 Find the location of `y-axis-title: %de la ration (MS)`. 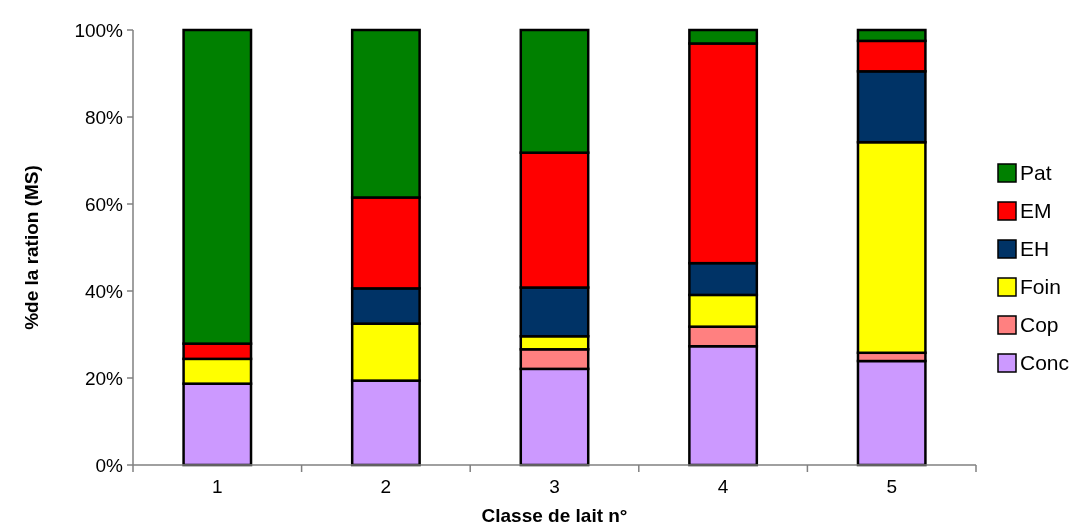

y-axis-title: %de la ration (MS) is located at coordinates (31, 247).